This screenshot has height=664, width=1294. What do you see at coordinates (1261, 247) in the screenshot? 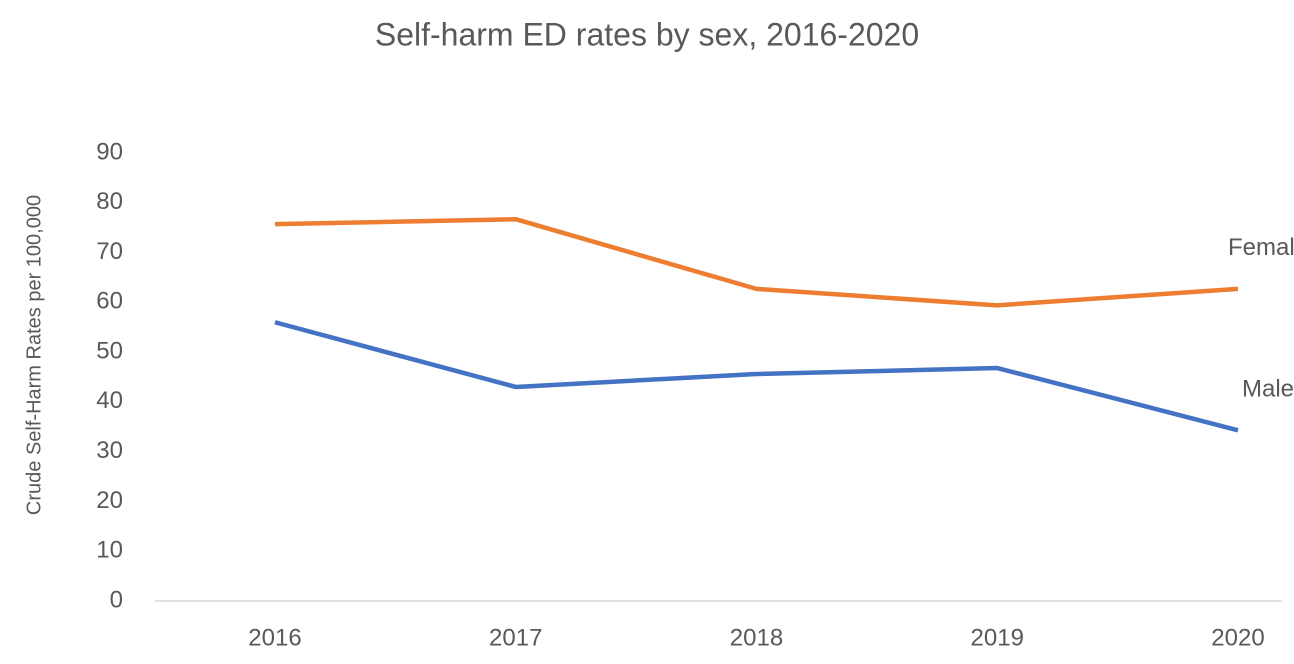
I see `series-label: Female` at bounding box center [1261, 247].